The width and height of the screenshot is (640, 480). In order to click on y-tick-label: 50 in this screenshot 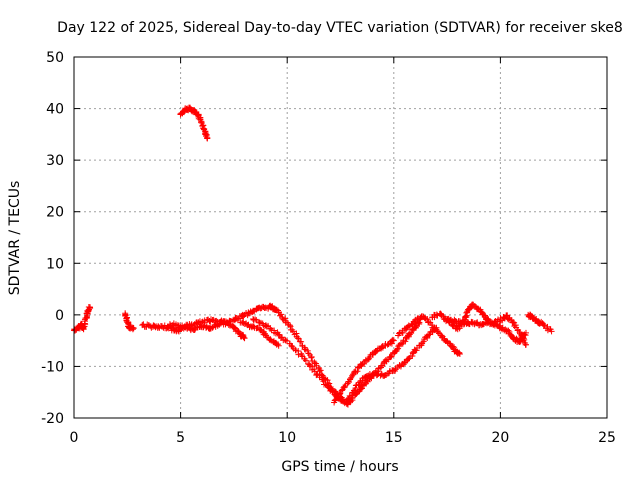, I will do `click(55, 58)`.